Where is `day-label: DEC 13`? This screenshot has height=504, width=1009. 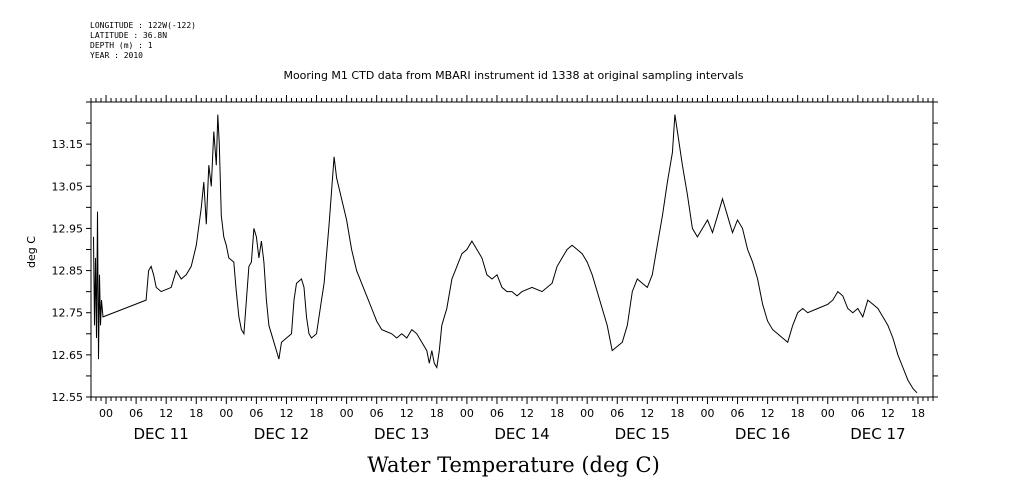
day-label: DEC 13 is located at coordinates (401, 434).